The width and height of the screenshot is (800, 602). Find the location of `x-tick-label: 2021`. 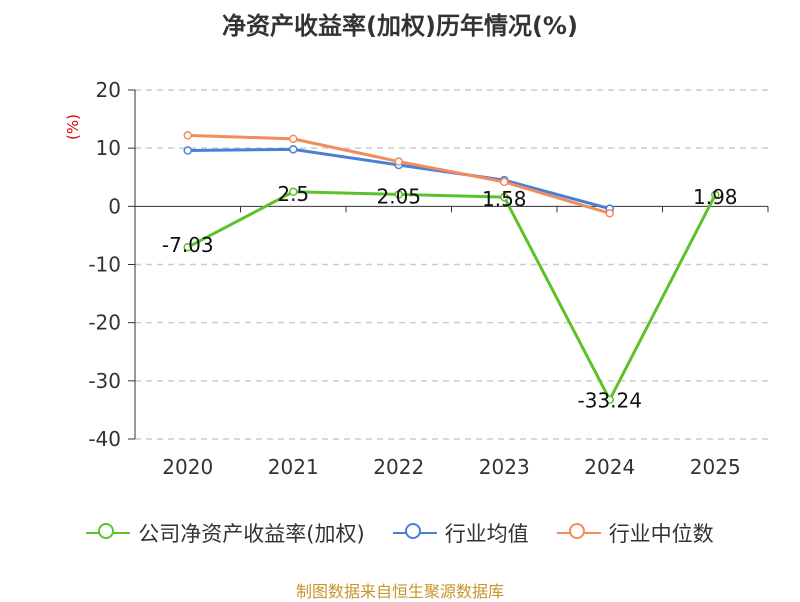

x-tick-label: 2021 is located at coordinates (293, 467).